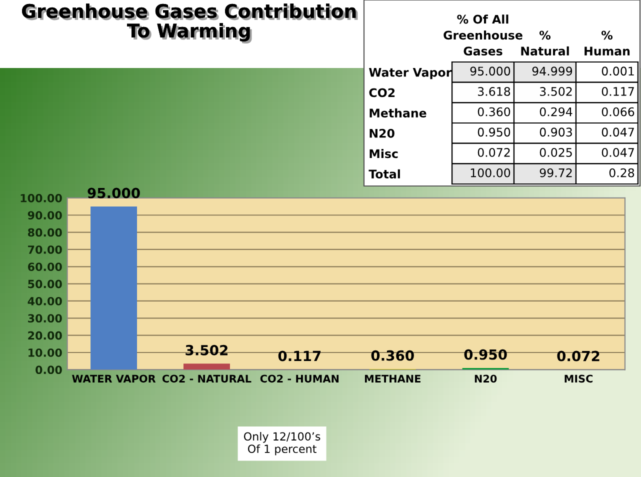 The height and width of the screenshot is (477, 641). I want to click on y-tick-label: 30.00, so click(45, 318).